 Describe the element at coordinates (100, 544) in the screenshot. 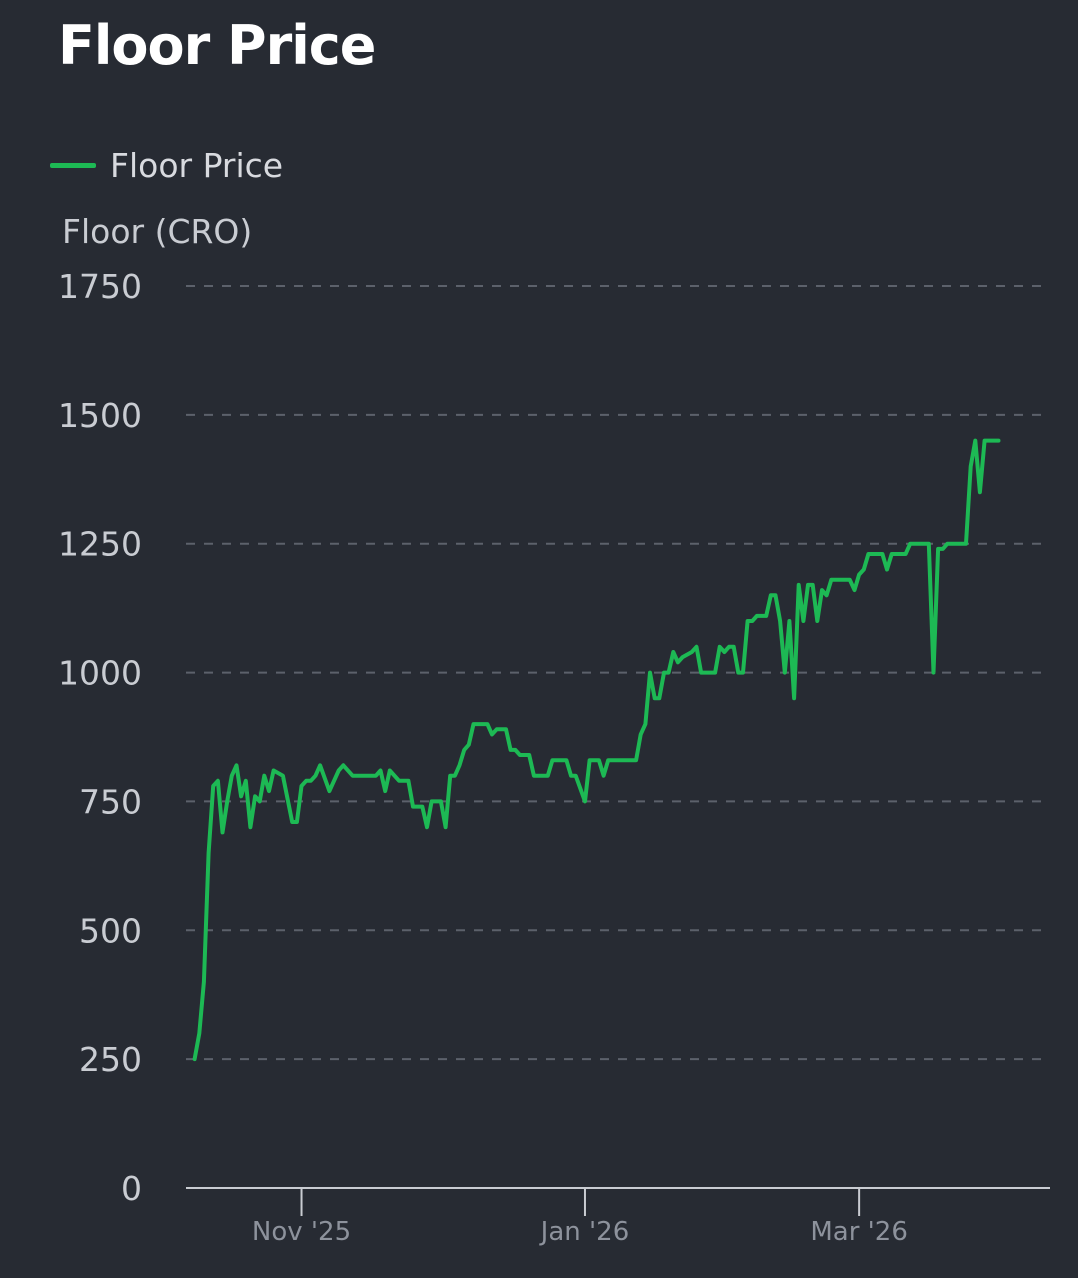

I see `y-tick-label-1250: 1250` at that location.